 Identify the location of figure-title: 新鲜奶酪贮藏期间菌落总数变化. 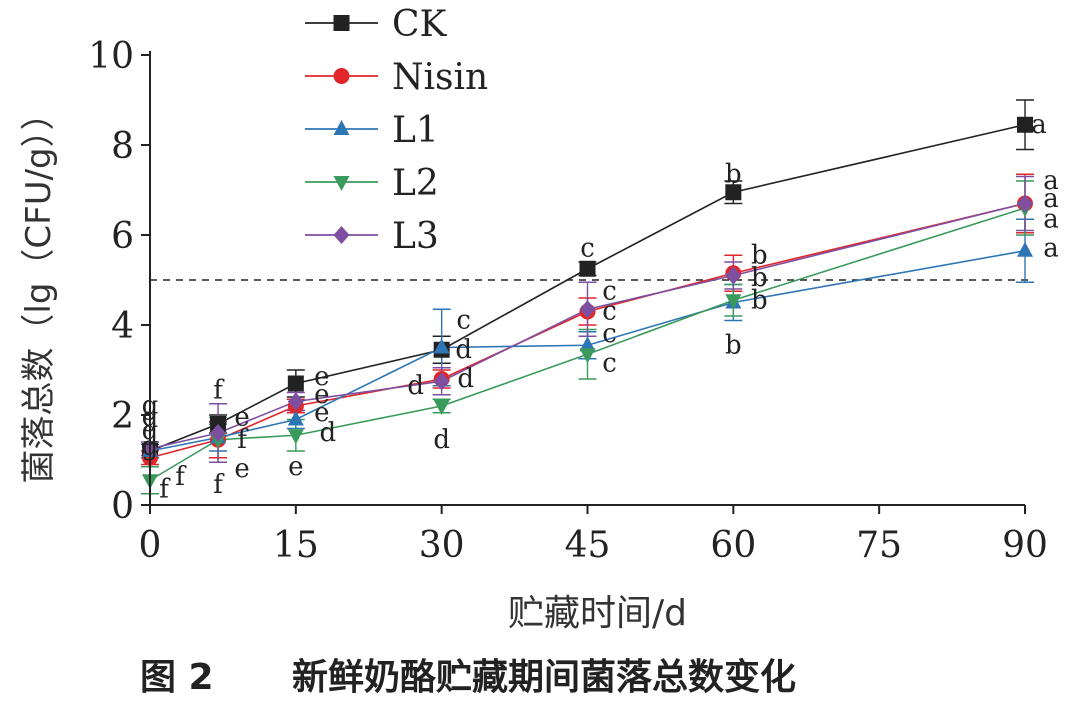
(544, 677).